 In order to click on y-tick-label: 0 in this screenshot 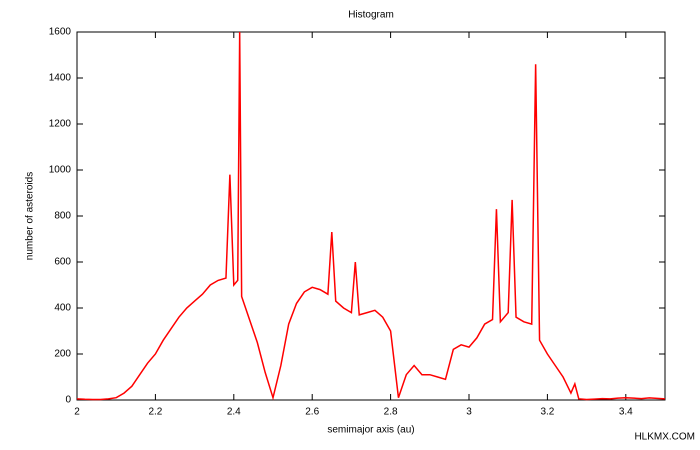, I will do `click(68, 400)`.